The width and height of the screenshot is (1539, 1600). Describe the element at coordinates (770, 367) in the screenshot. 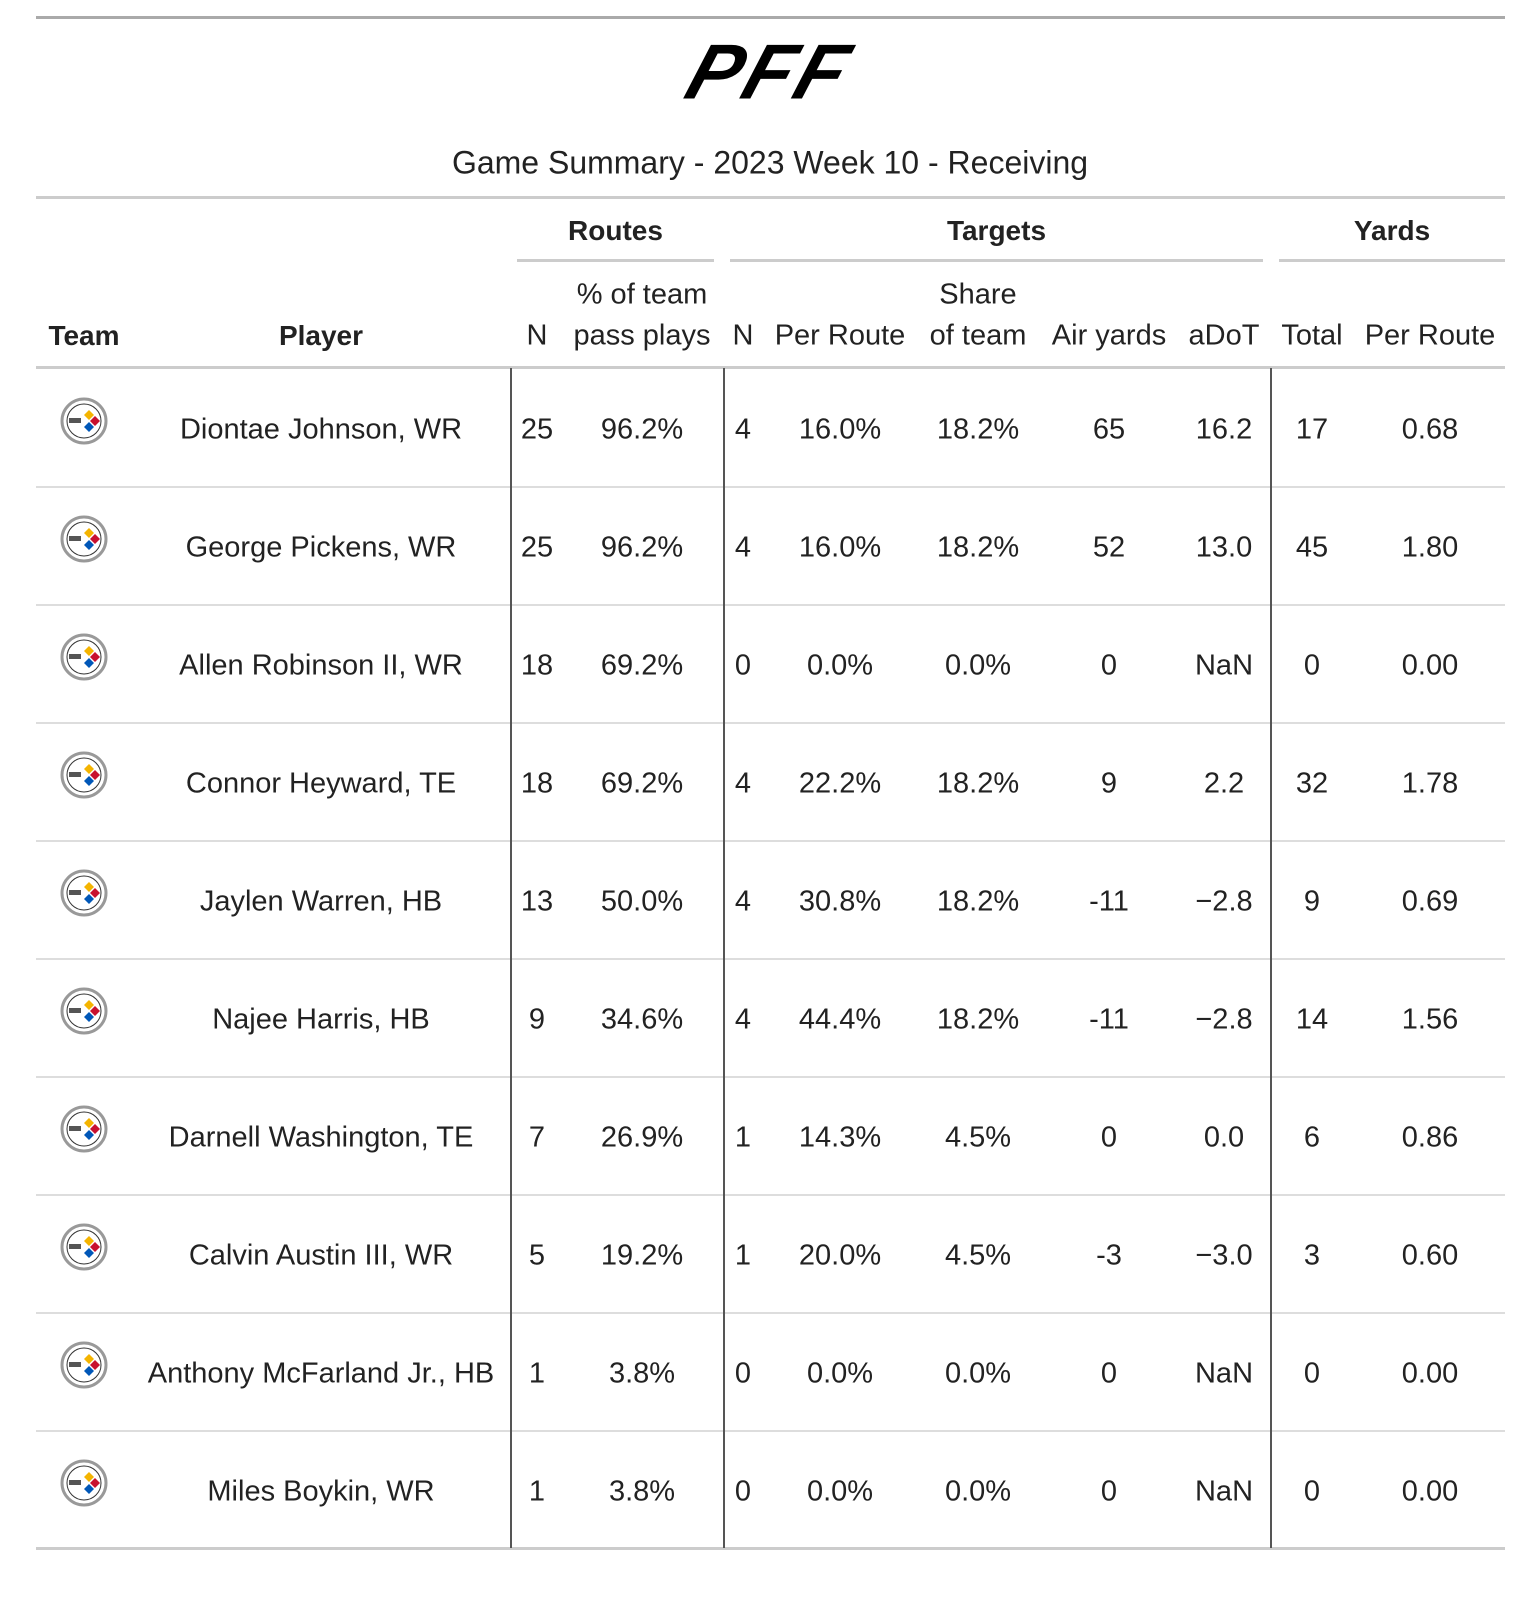

I see `header-rule` at that location.